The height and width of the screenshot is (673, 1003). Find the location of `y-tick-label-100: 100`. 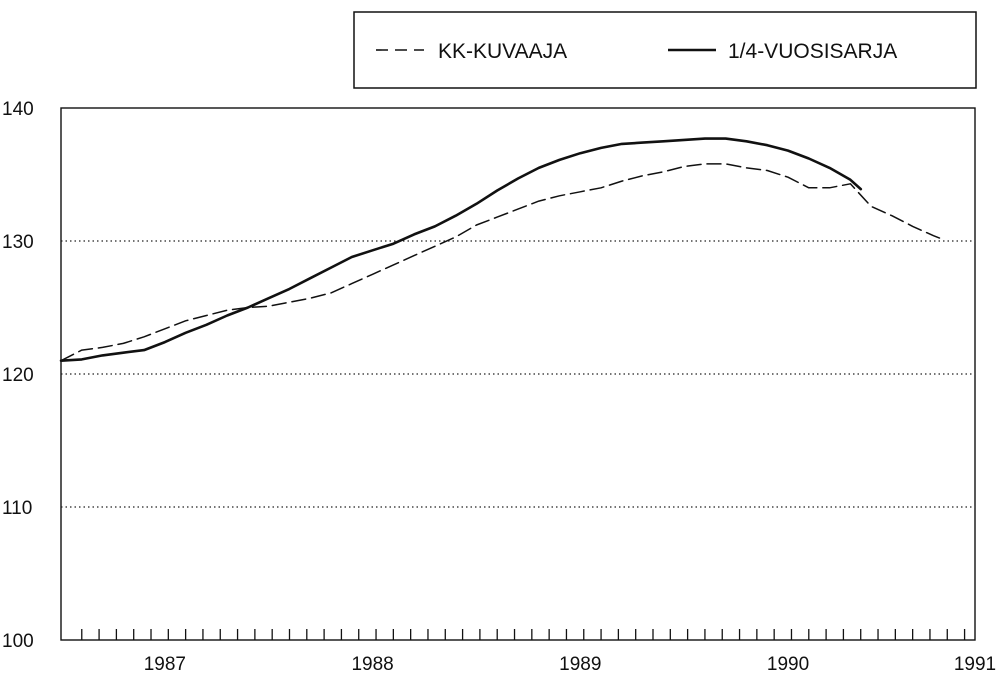

y-tick-label-100: 100 is located at coordinates (18, 641).